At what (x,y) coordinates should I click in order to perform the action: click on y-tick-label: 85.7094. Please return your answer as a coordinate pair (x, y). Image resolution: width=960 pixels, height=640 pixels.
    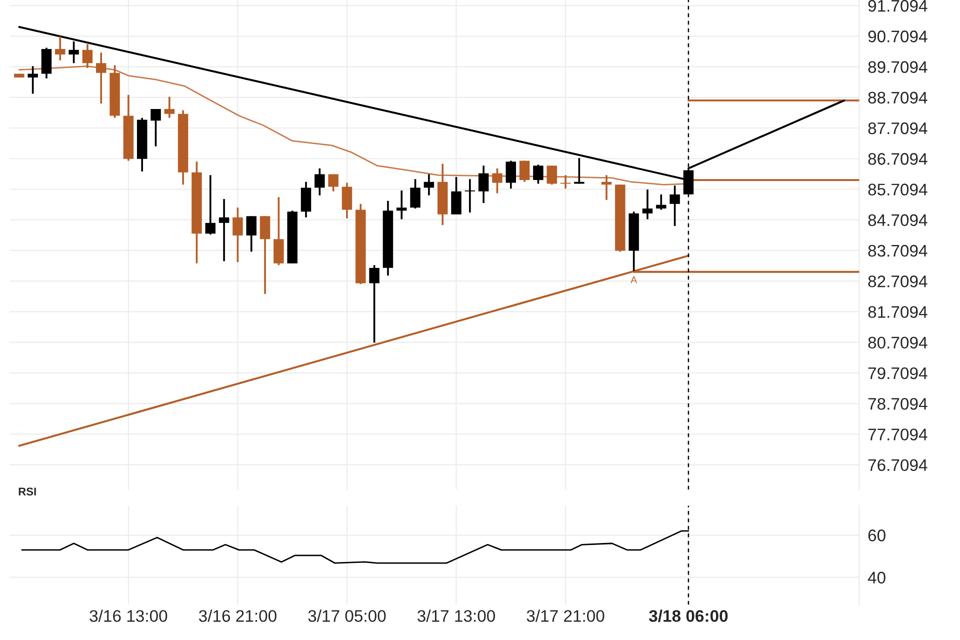
    Looking at the image, I should click on (898, 190).